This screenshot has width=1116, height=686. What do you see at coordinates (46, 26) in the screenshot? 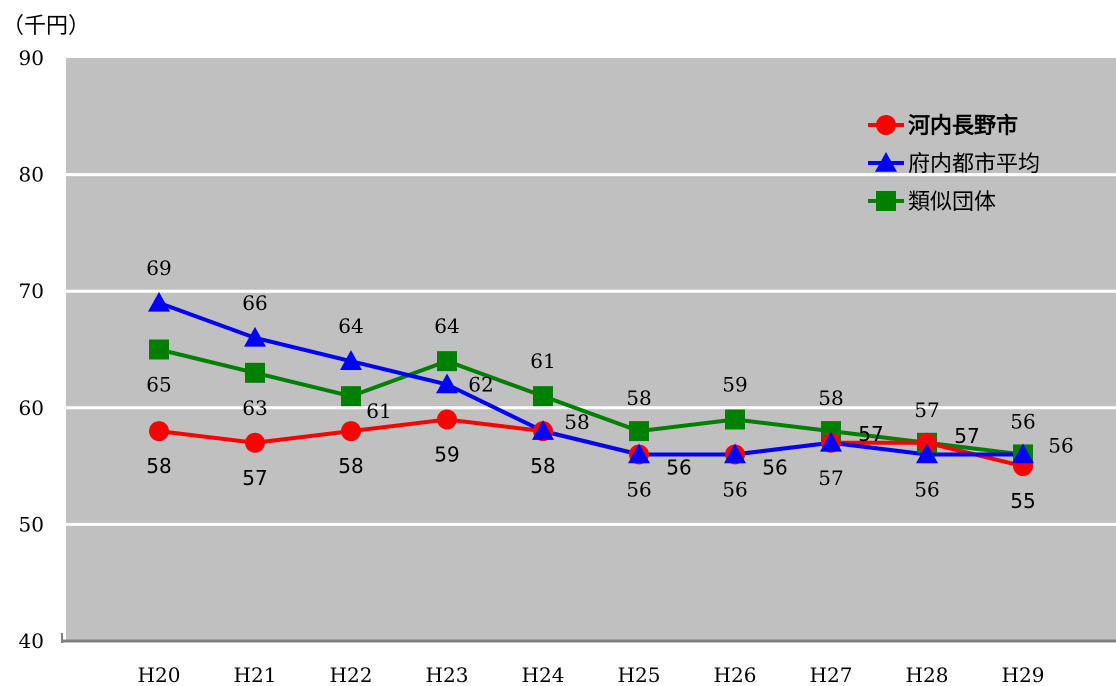
I see `y-axis-unit-label: （千円）` at bounding box center [46, 26].